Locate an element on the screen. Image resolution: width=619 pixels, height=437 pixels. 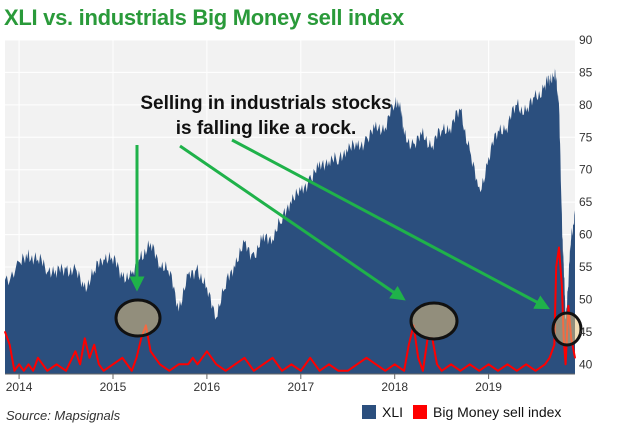
x-tick-label-2018: 2018 is located at coordinates (394, 387).